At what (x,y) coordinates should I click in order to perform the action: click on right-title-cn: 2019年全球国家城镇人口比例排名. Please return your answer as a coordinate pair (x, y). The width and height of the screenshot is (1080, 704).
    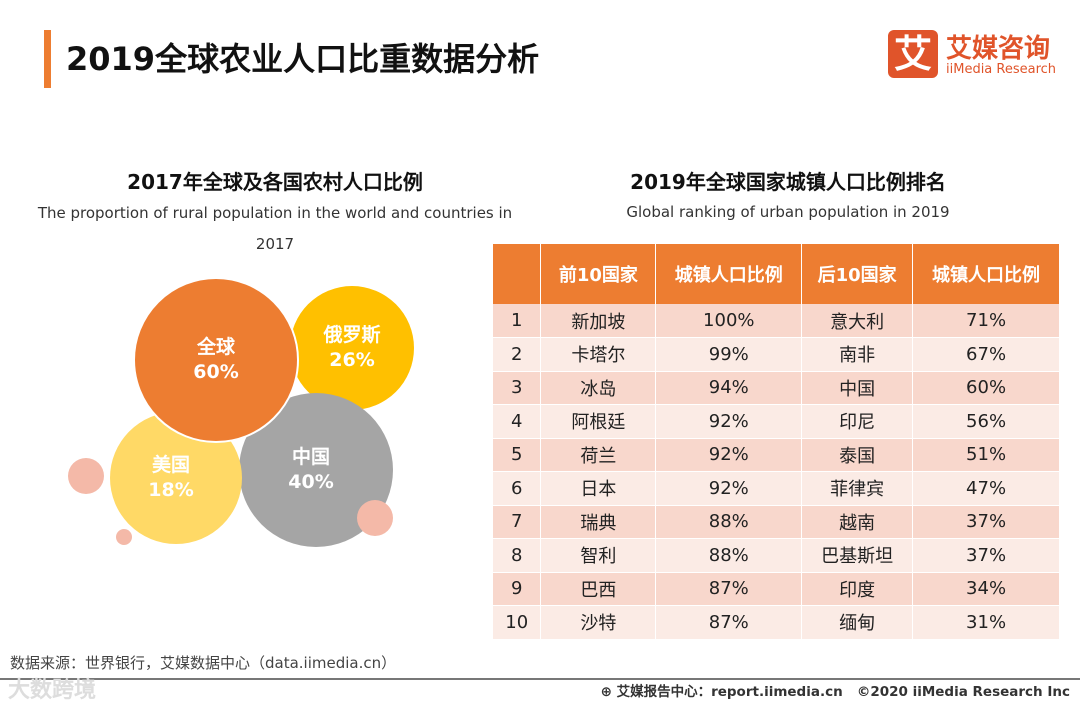
    Looking at the image, I should click on (788, 182).